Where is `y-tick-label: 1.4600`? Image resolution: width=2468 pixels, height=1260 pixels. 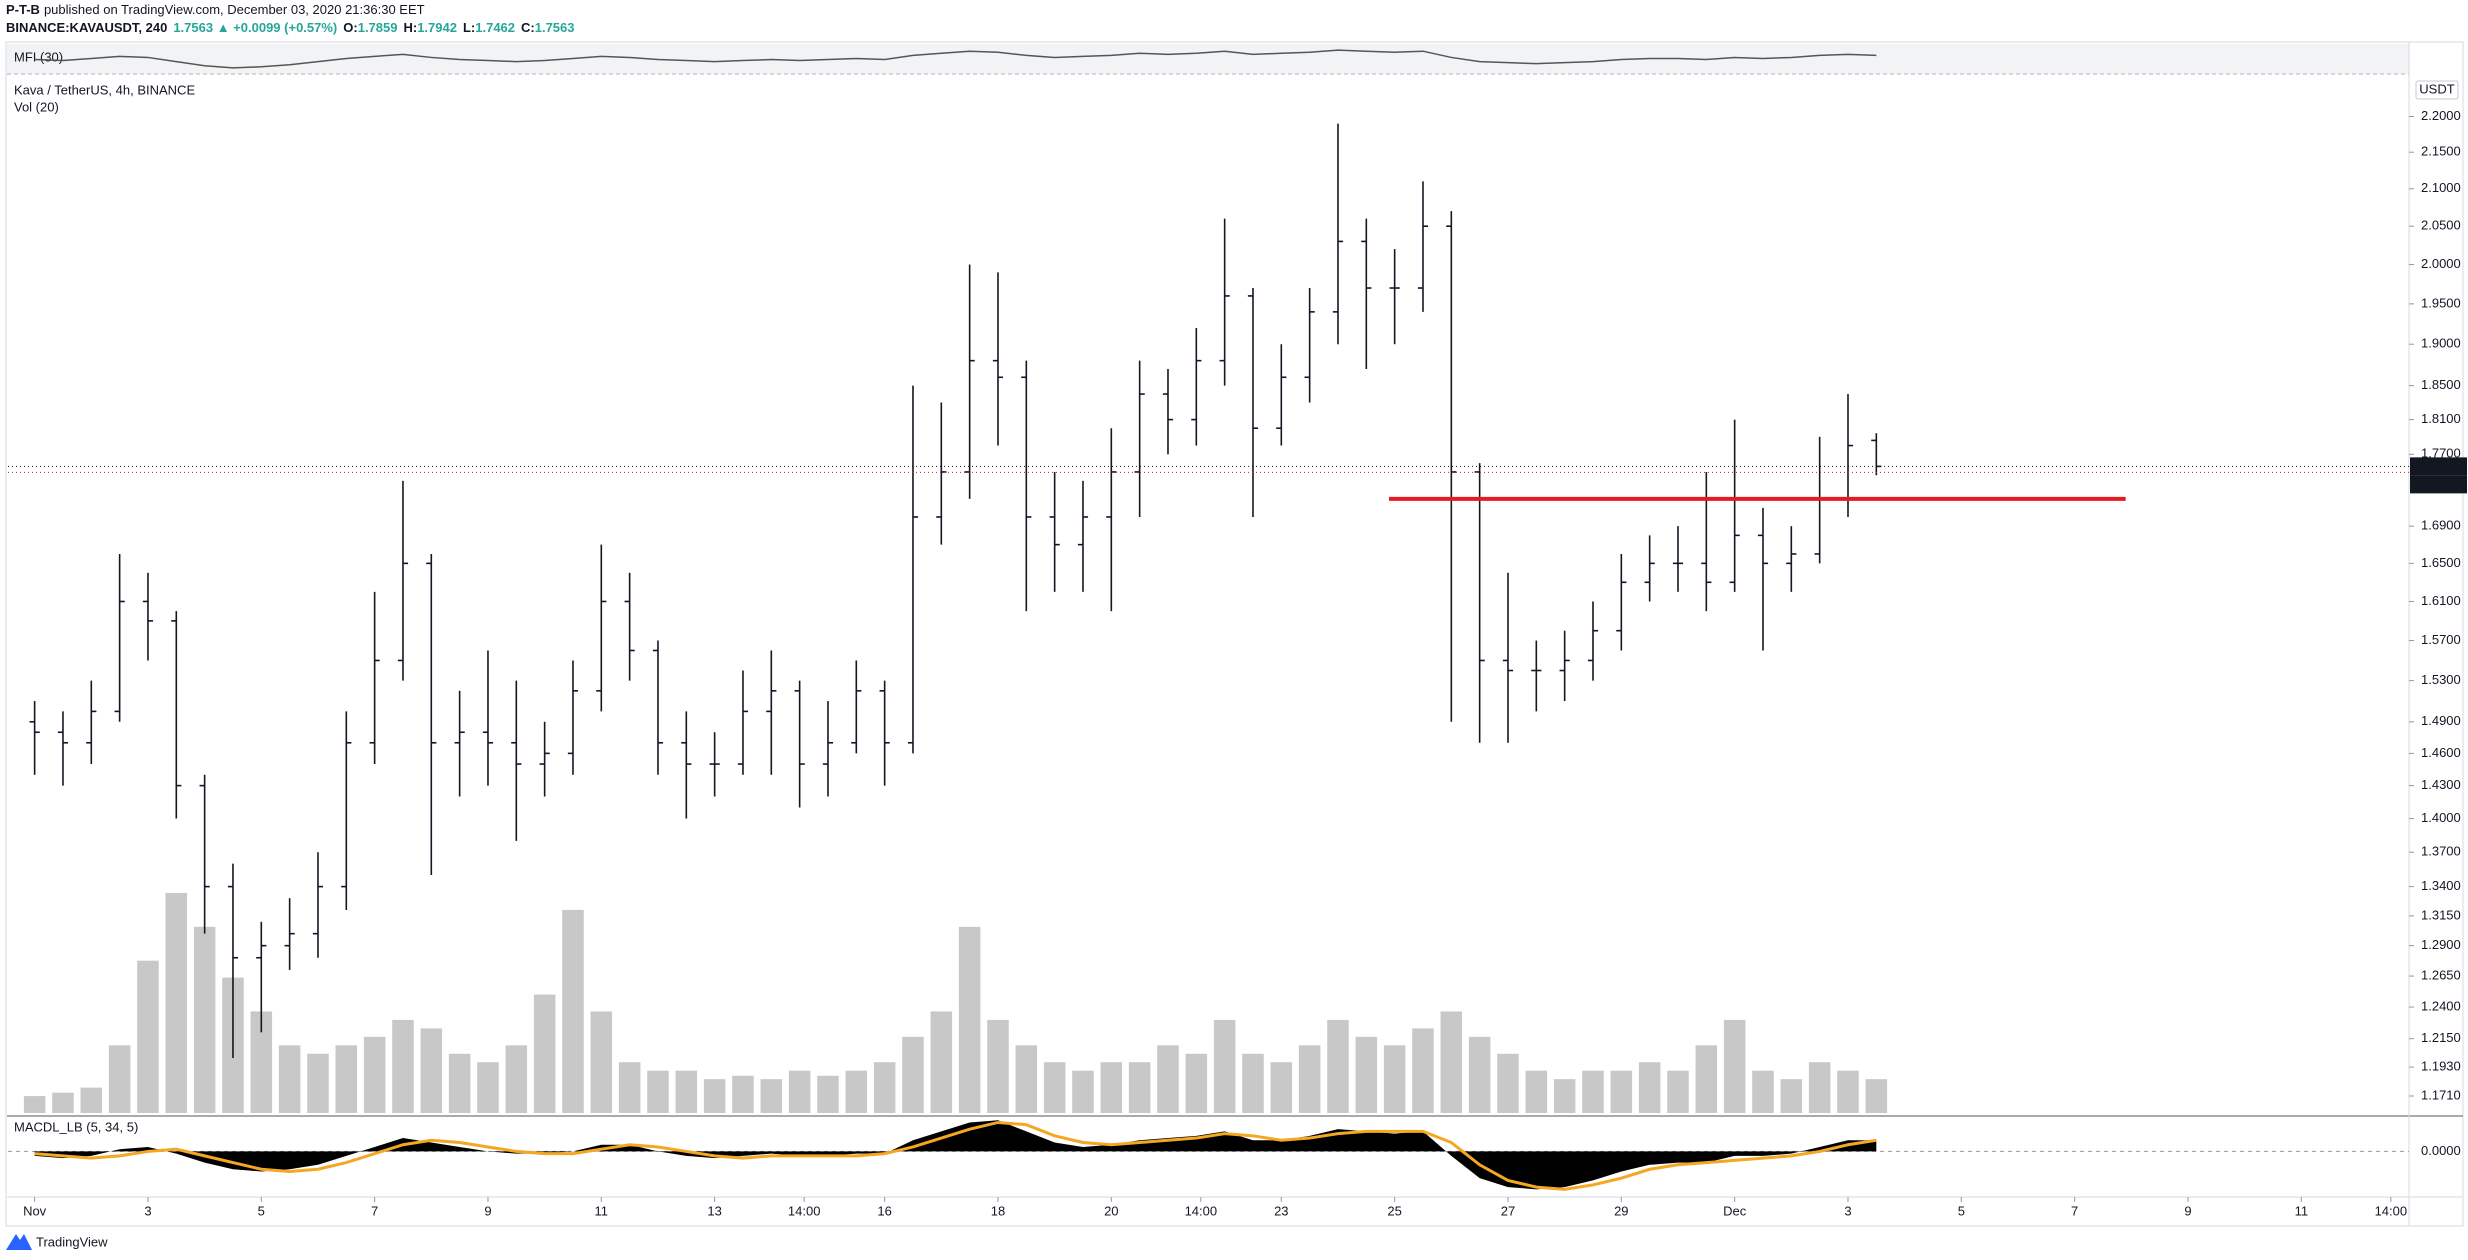 y-tick-label: 1.4600 is located at coordinates (2441, 752).